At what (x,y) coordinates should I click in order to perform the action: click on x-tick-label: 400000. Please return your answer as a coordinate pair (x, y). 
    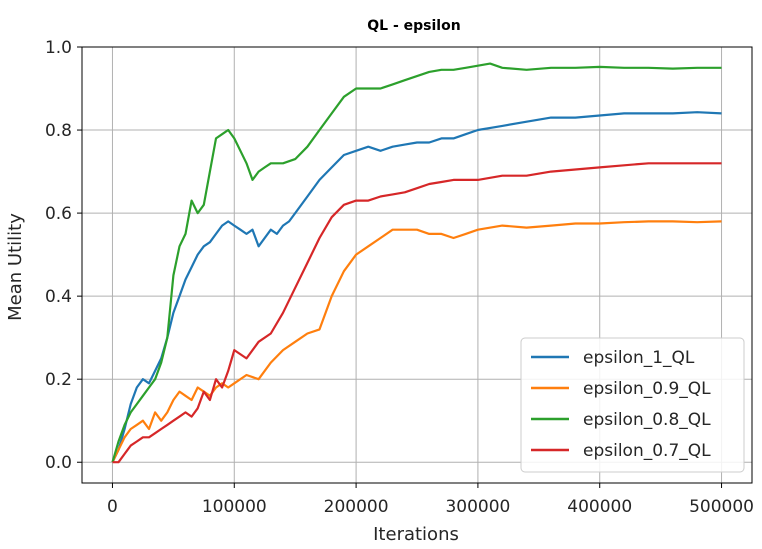
    Looking at the image, I should click on (599, 507).